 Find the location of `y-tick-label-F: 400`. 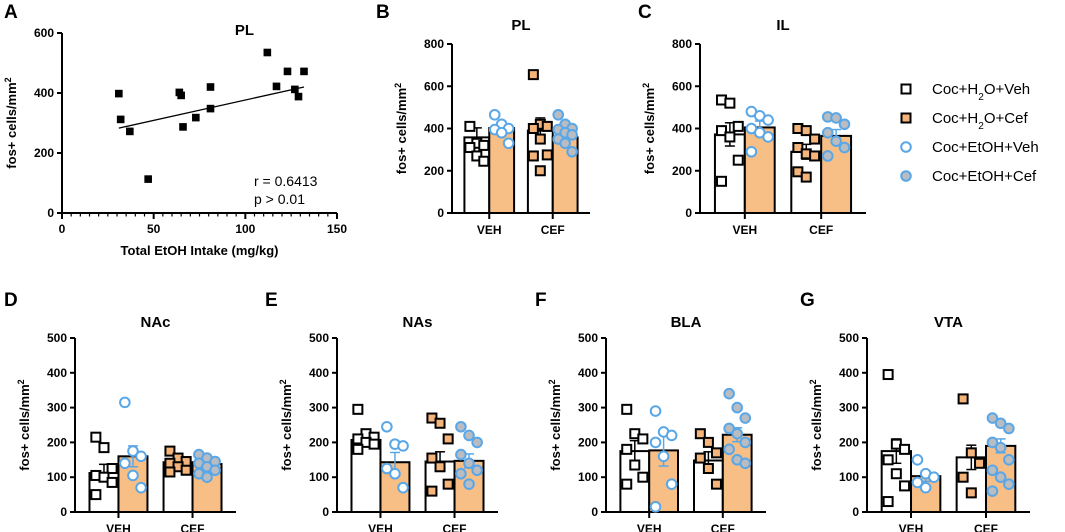

y-tick-label-F: 400 is located at coordinates (588, 373).